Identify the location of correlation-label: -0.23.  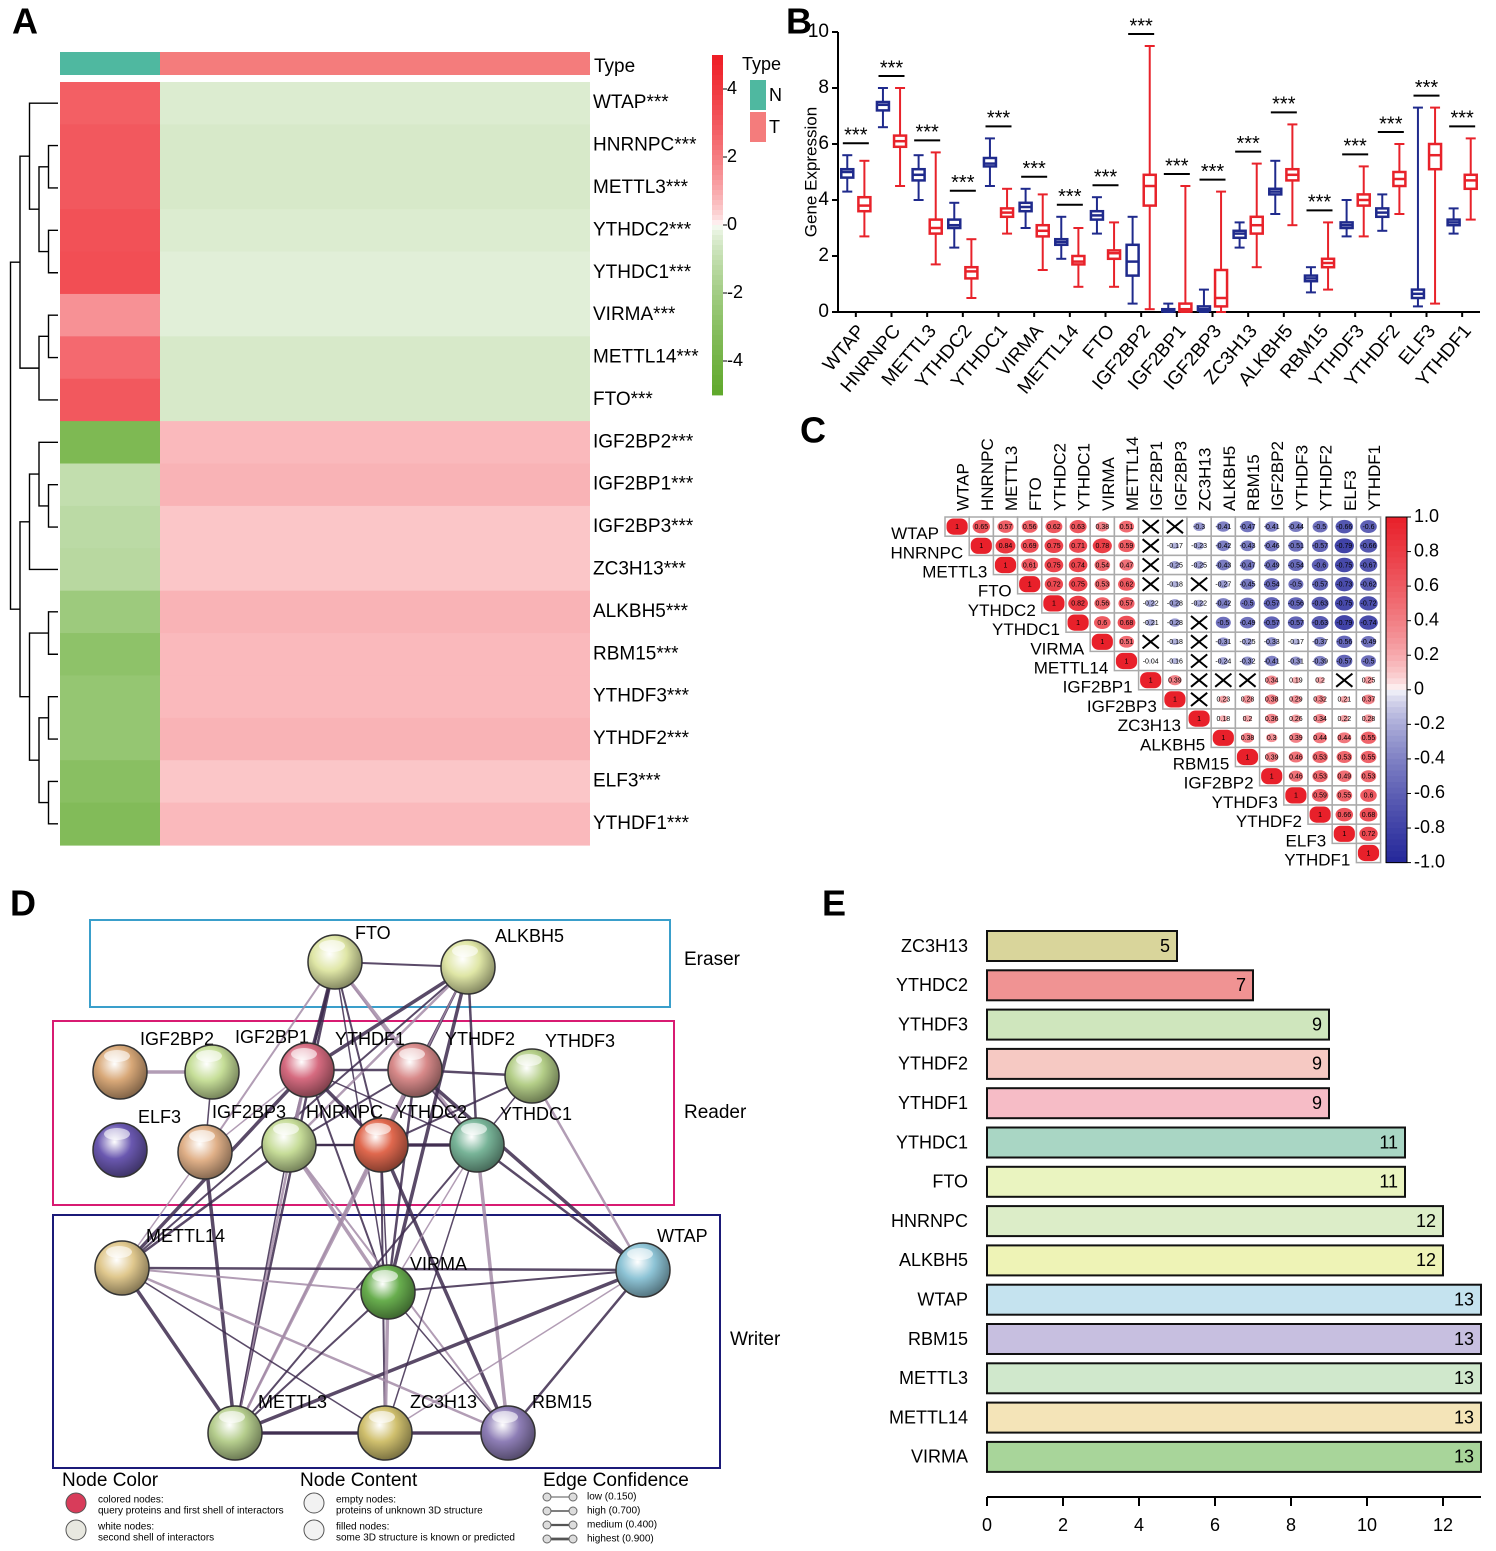
(1199, 546).